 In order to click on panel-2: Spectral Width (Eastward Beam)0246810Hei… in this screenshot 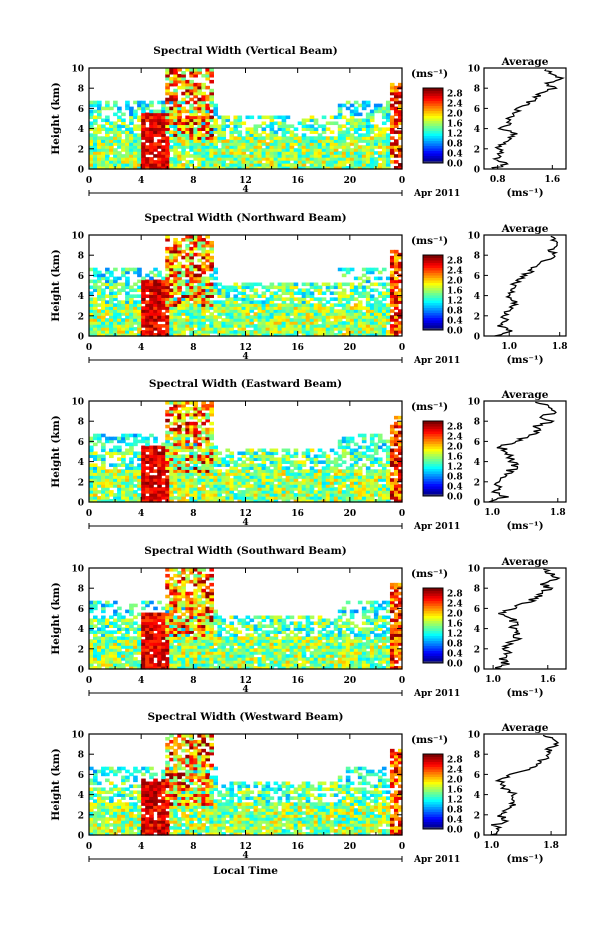, I will do `click(308, 455)`.